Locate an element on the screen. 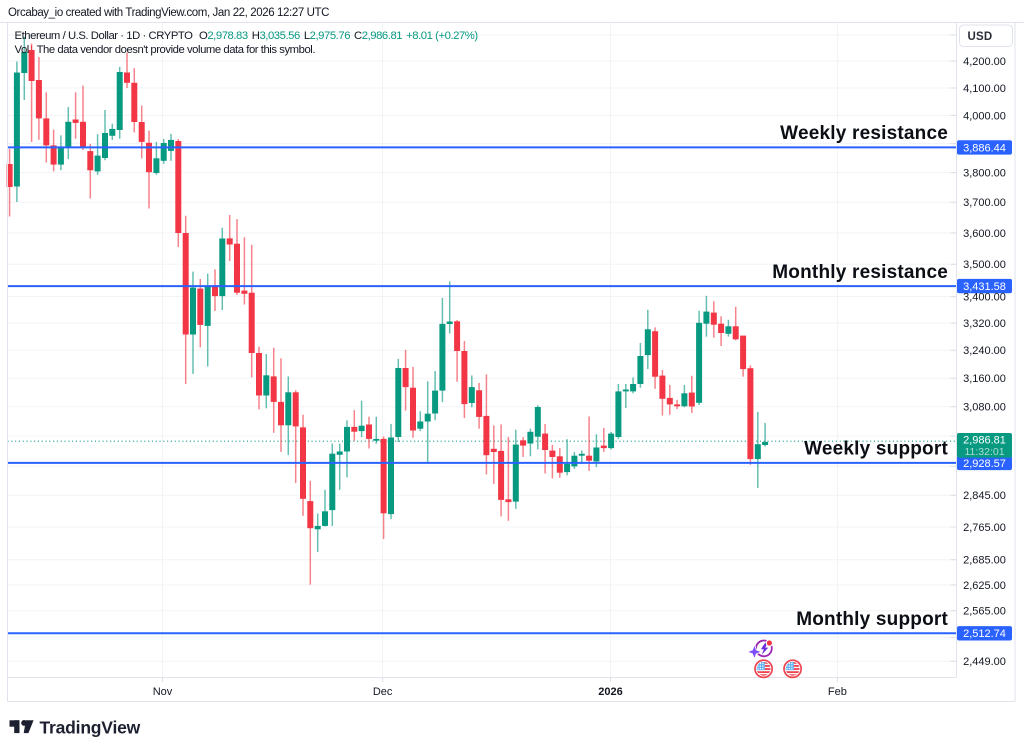 The height and width of the screenshot is (752, 1024). svg-text: 4,000.00 is located at coordinates (984, 116).